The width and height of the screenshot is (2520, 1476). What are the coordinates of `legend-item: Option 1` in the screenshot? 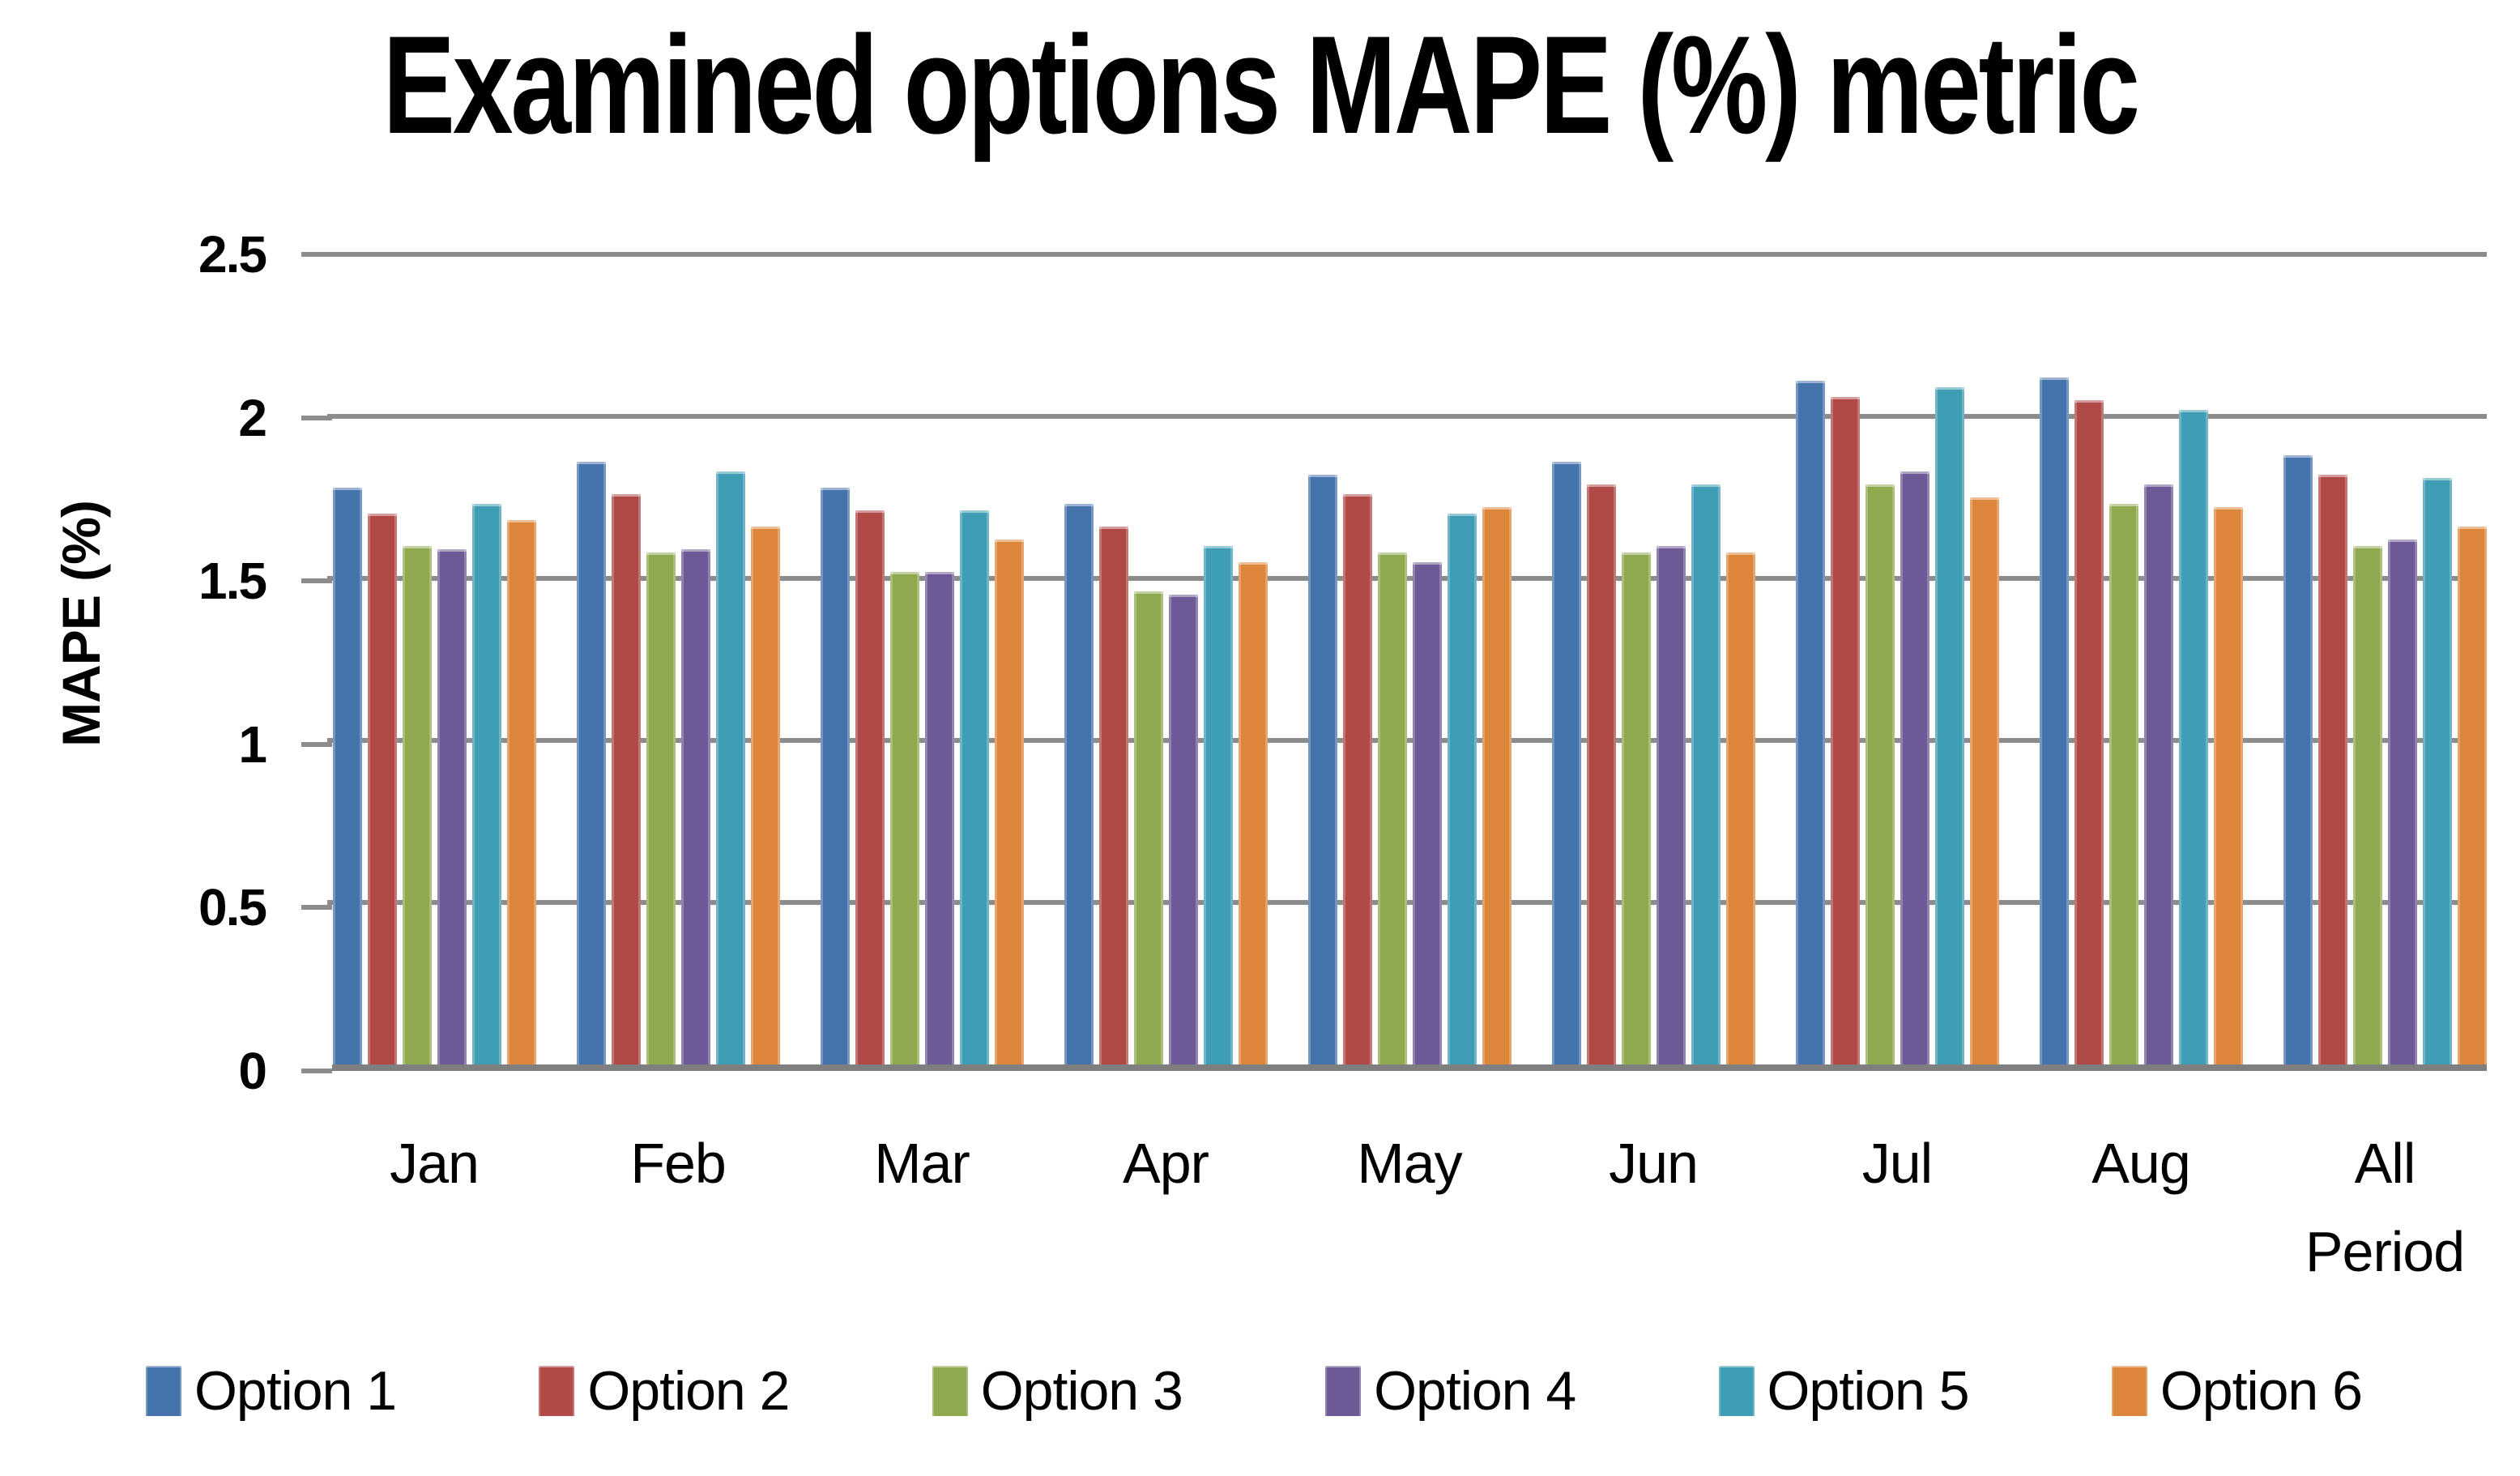 It's located at (271, 1391).